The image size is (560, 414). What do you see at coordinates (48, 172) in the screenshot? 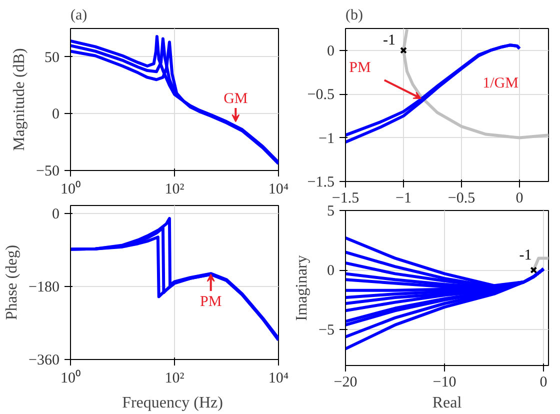
I see `y-tick-label: −50` at bounding box center [48, 172].